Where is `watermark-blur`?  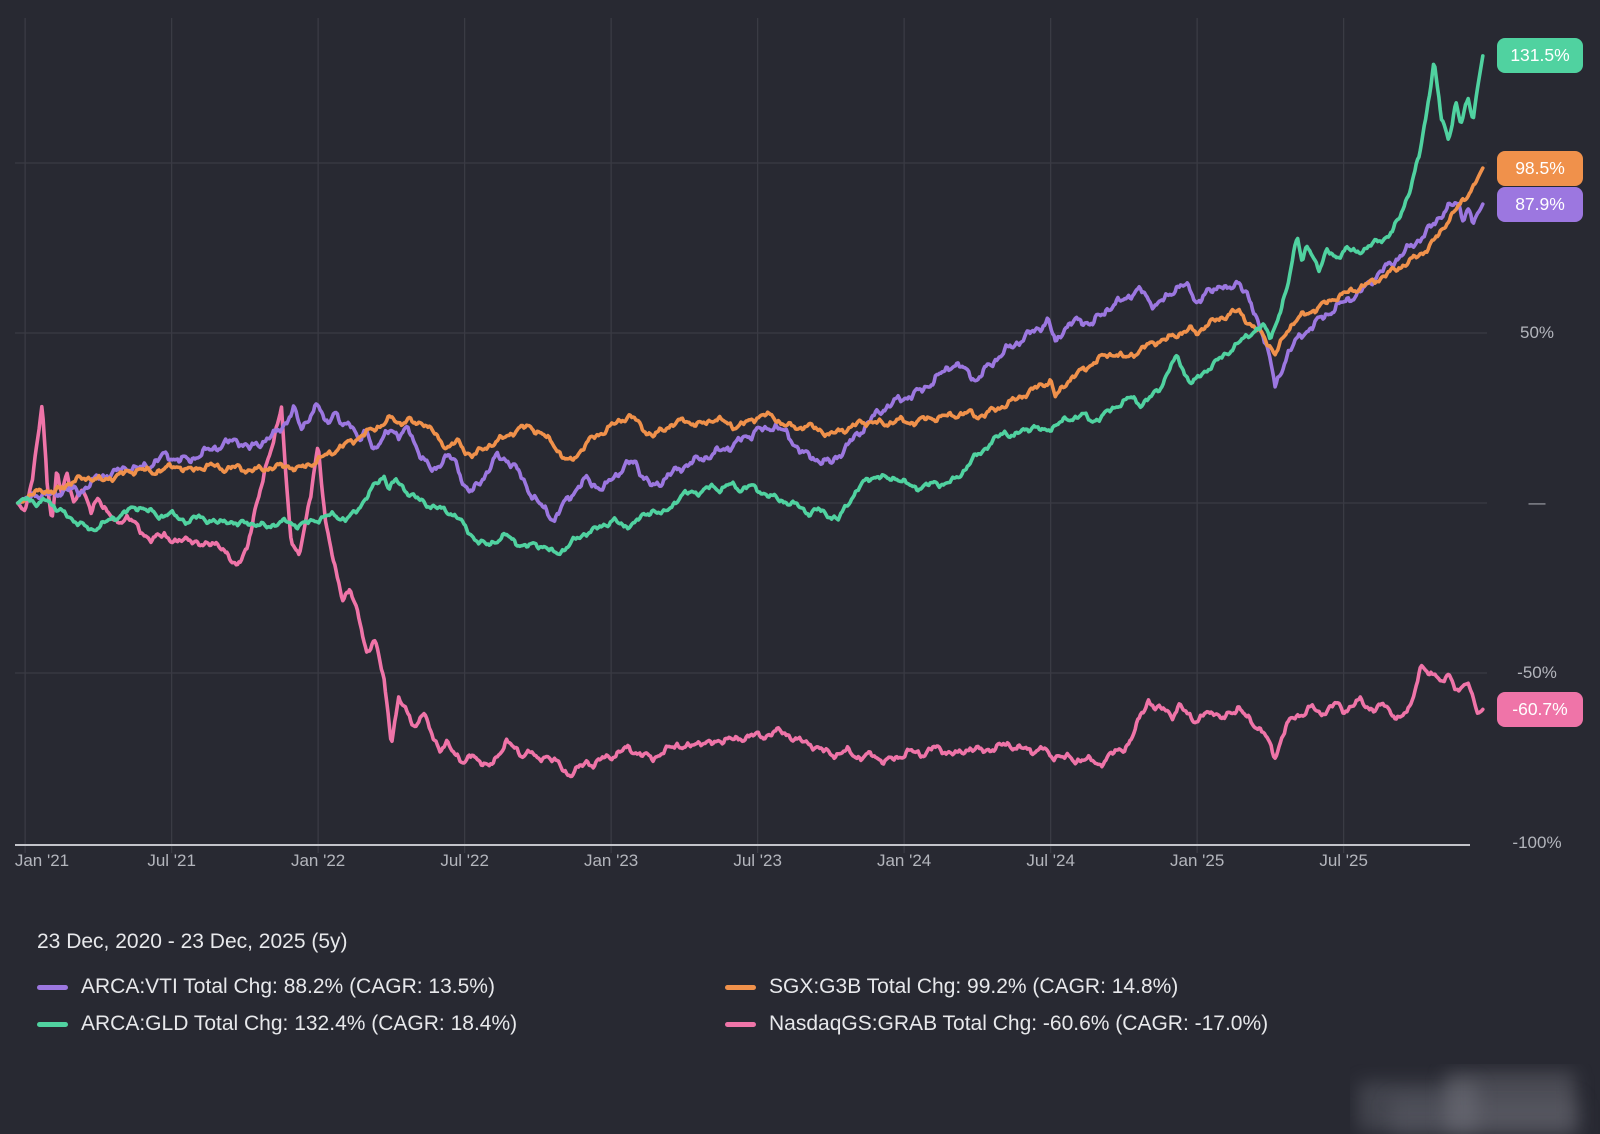 watermark-blur is located at coordinates (1475, 1099).